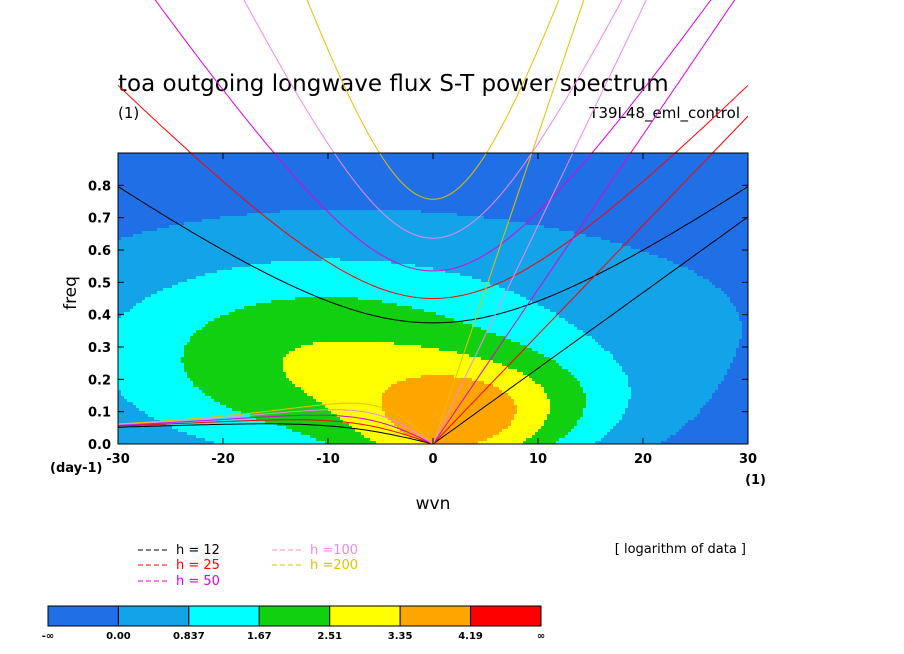 This screenshot has height=654, width=904. What do you see at coordinates (198, 565) in the screenshot?
I see `legend-label: h = 25` at bounding box center [198, 565].